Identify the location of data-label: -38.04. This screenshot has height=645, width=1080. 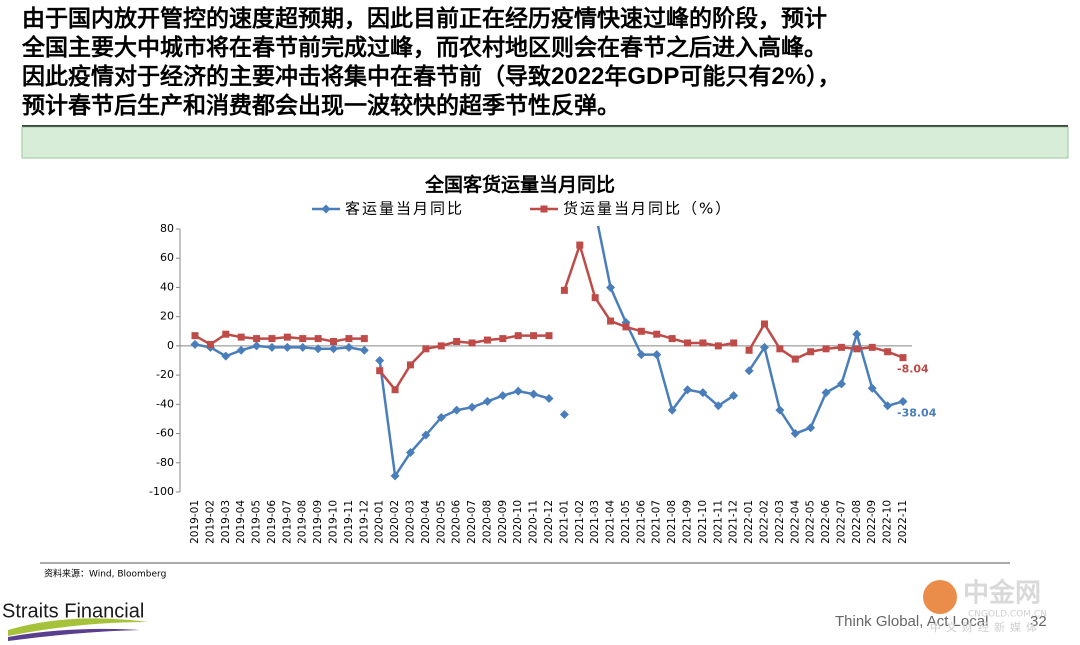
(917, 412).